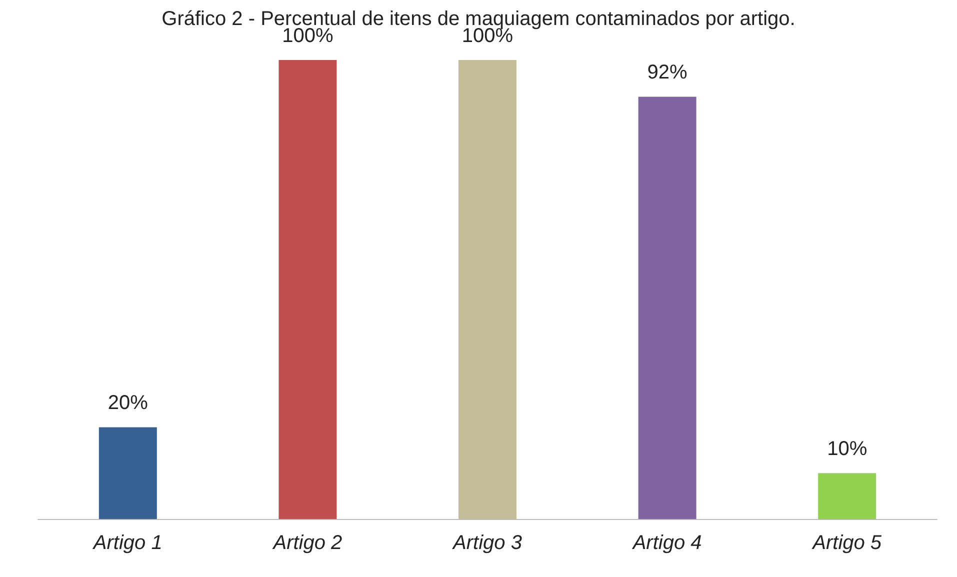 Image resolution: width=957 pixels, height=577 pixels. What do you see at coordinates (307, 543) in the screenshot?
I see `x-tick-label: Artigo 2` at bounding box center [307, 543].